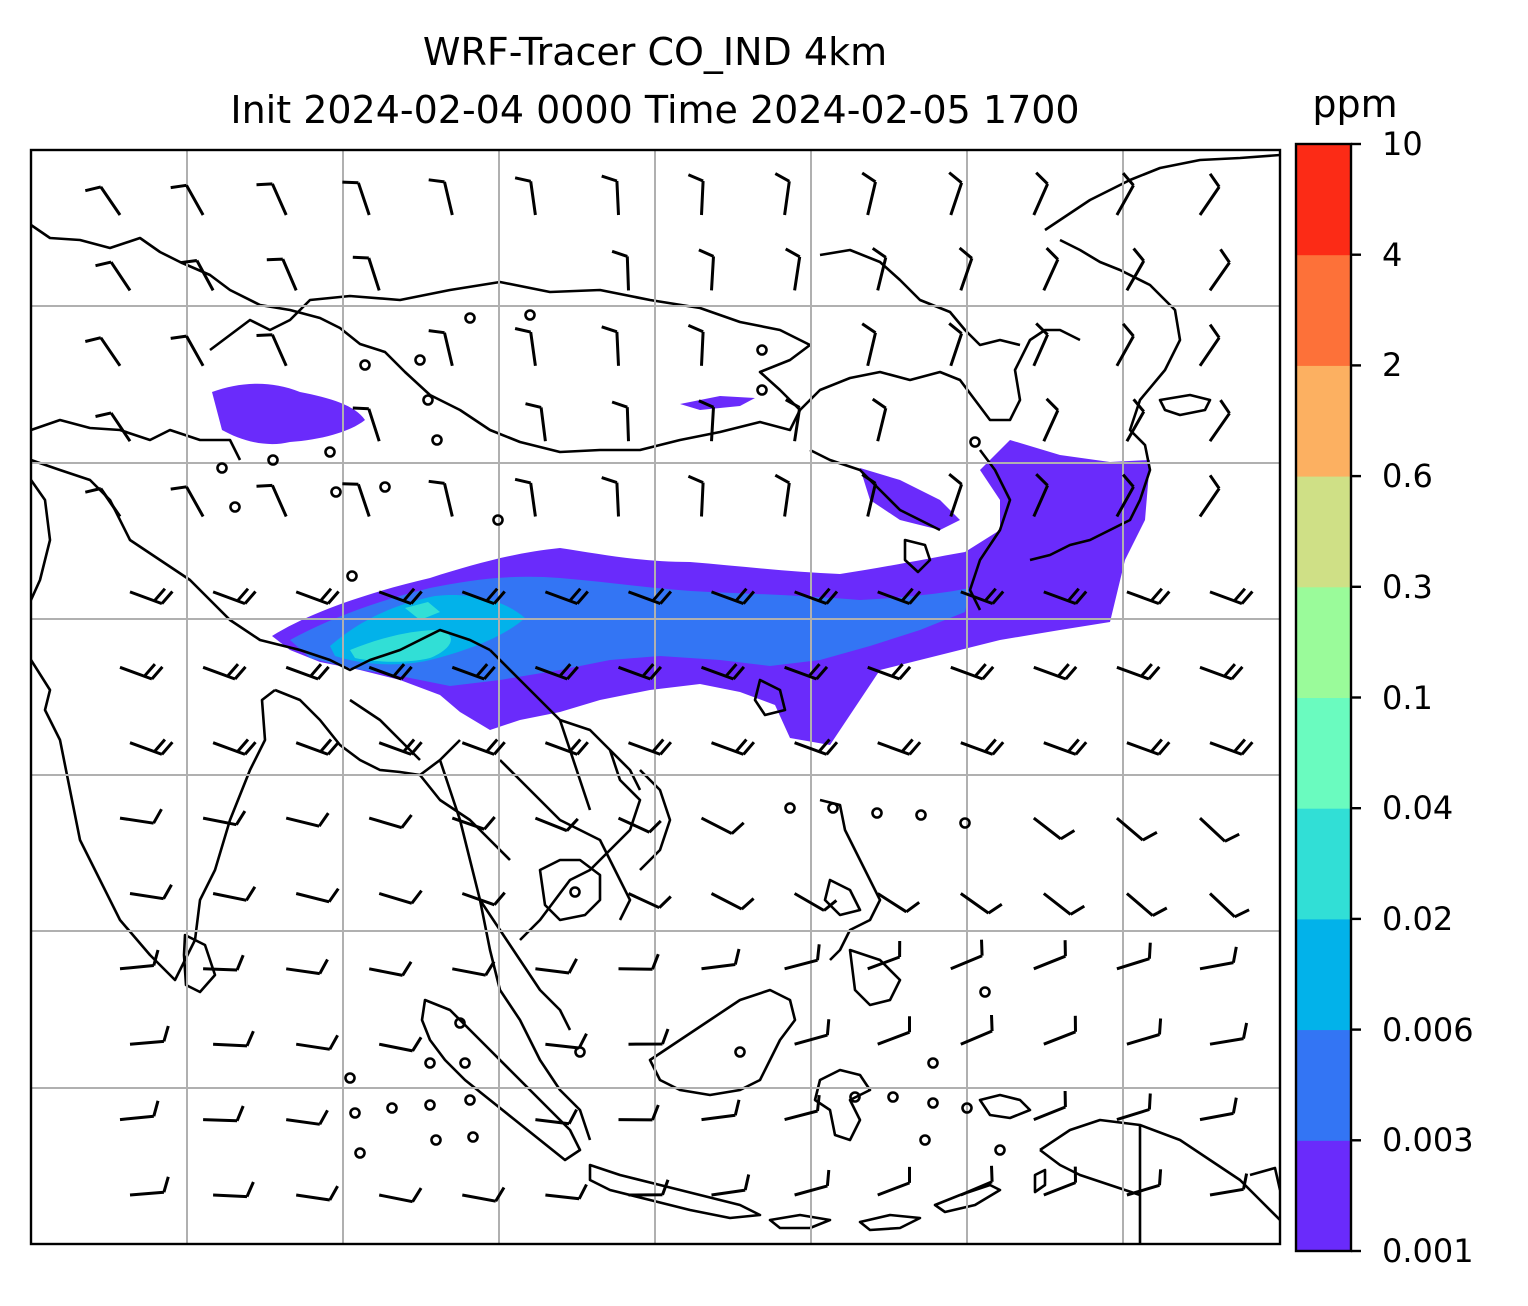  Describe the element at coordinates (1428, 1029) in the screenshot. I see `colorbar-tick-label: 0.006` at that location.